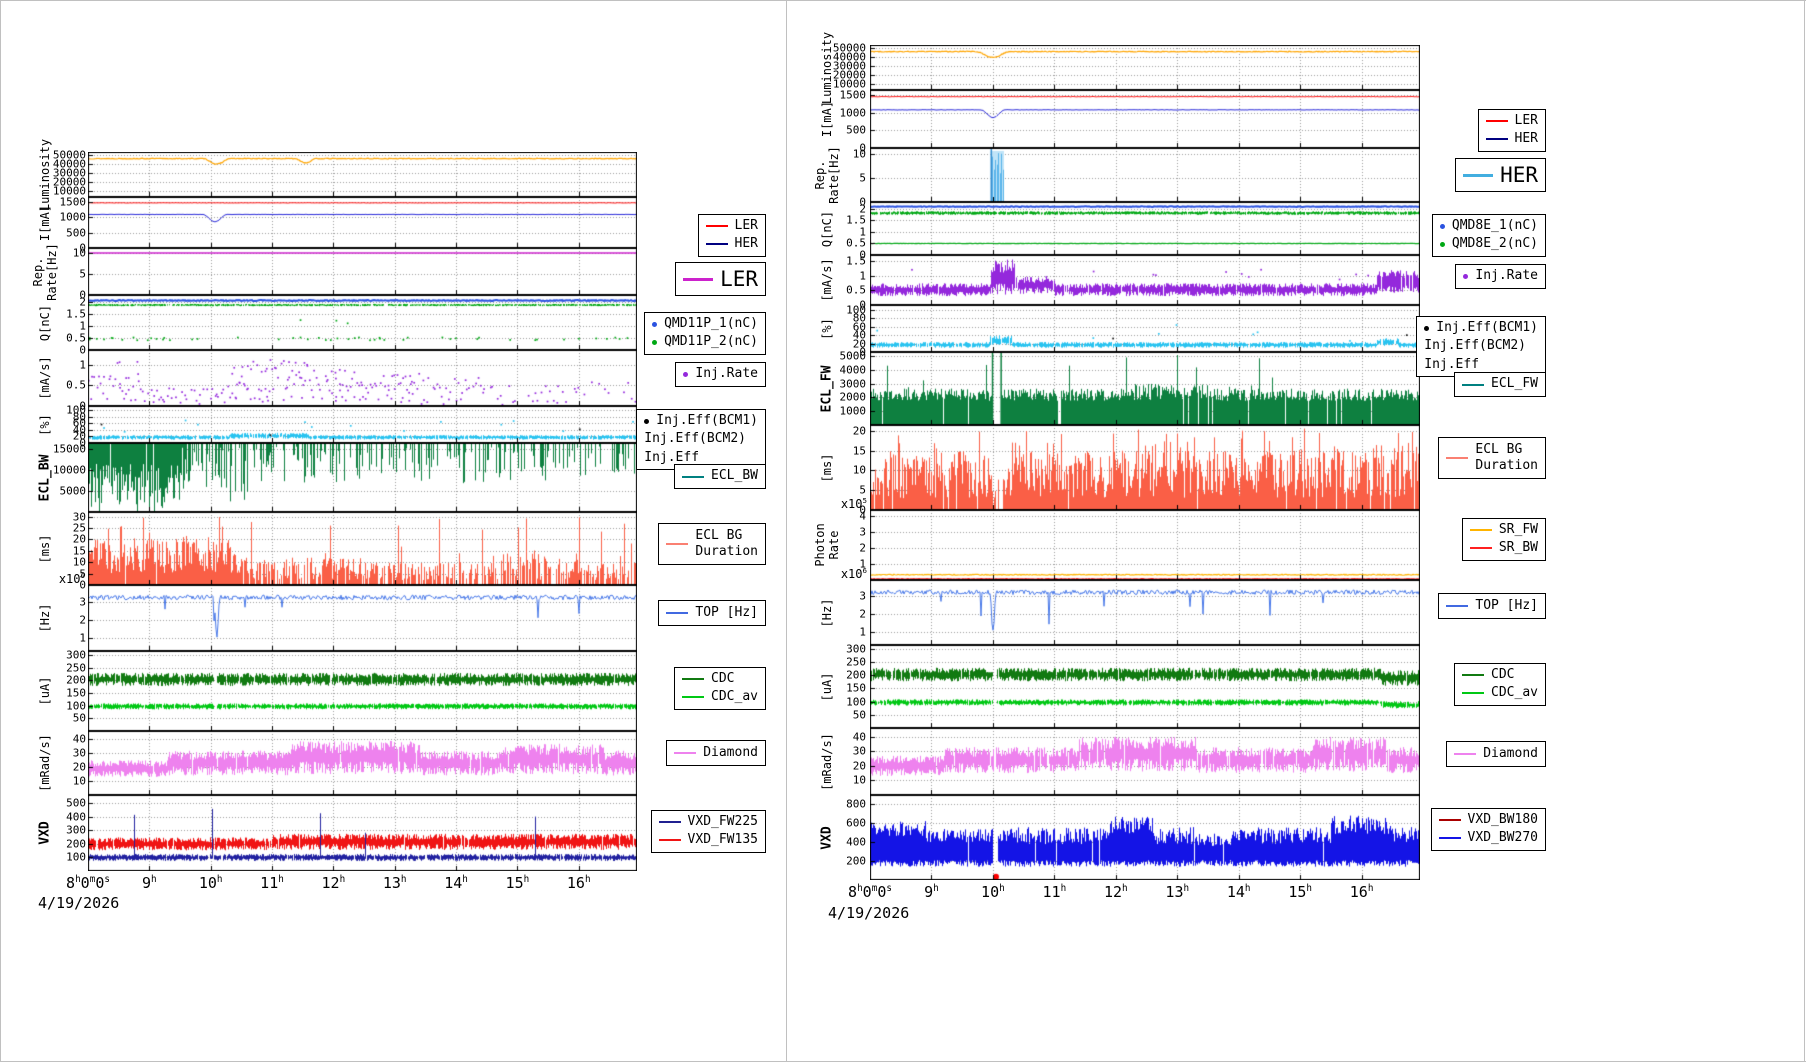  Describe the element at coordinates (1145, 388) in the screenshot. I see `plot-eclfw` at that location.